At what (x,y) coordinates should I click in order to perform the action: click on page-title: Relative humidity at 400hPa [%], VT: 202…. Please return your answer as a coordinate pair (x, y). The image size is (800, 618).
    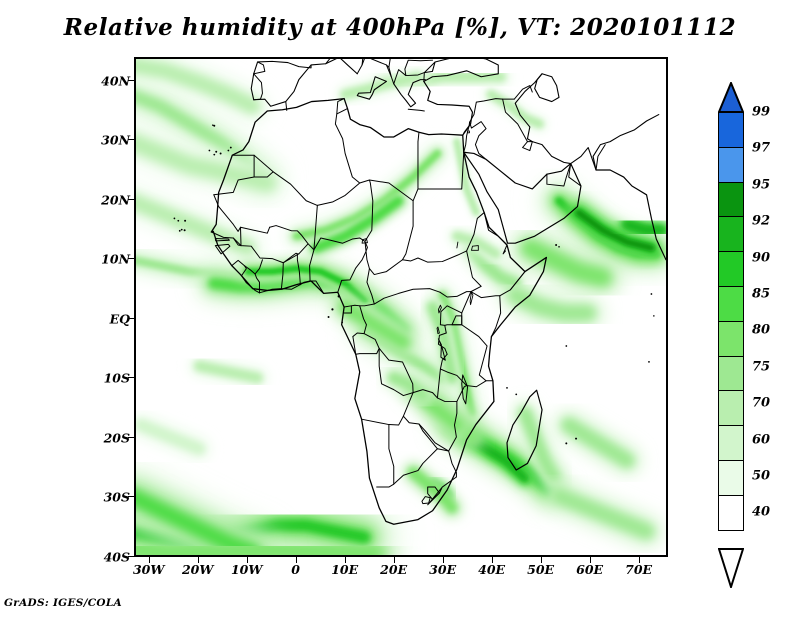
    Looking at the image, I should click on (400, 27).